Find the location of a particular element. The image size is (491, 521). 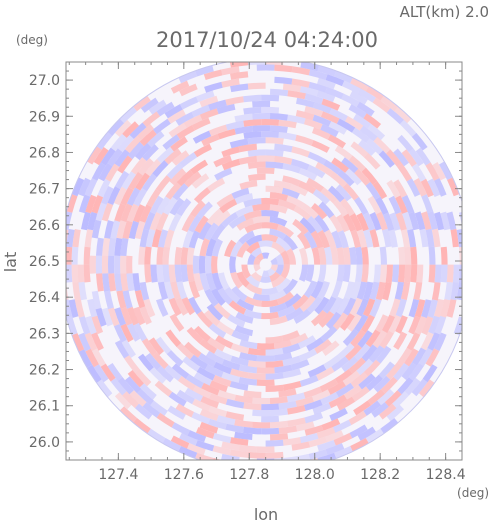

x-tick-label: 128.4 is located at coordinates (446, 475).